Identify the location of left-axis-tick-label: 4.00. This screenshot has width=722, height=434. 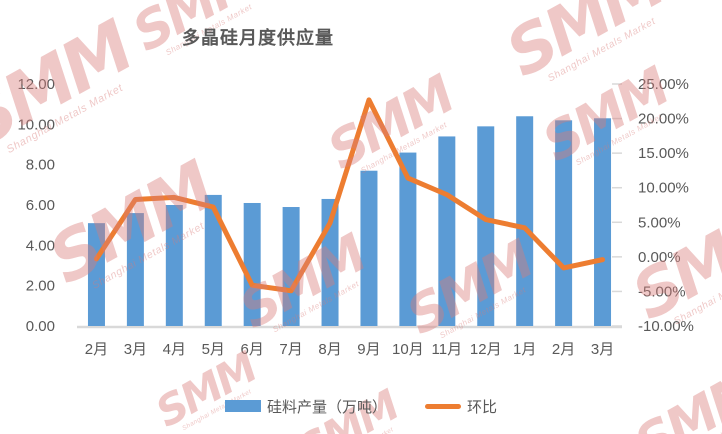
(40, 245).